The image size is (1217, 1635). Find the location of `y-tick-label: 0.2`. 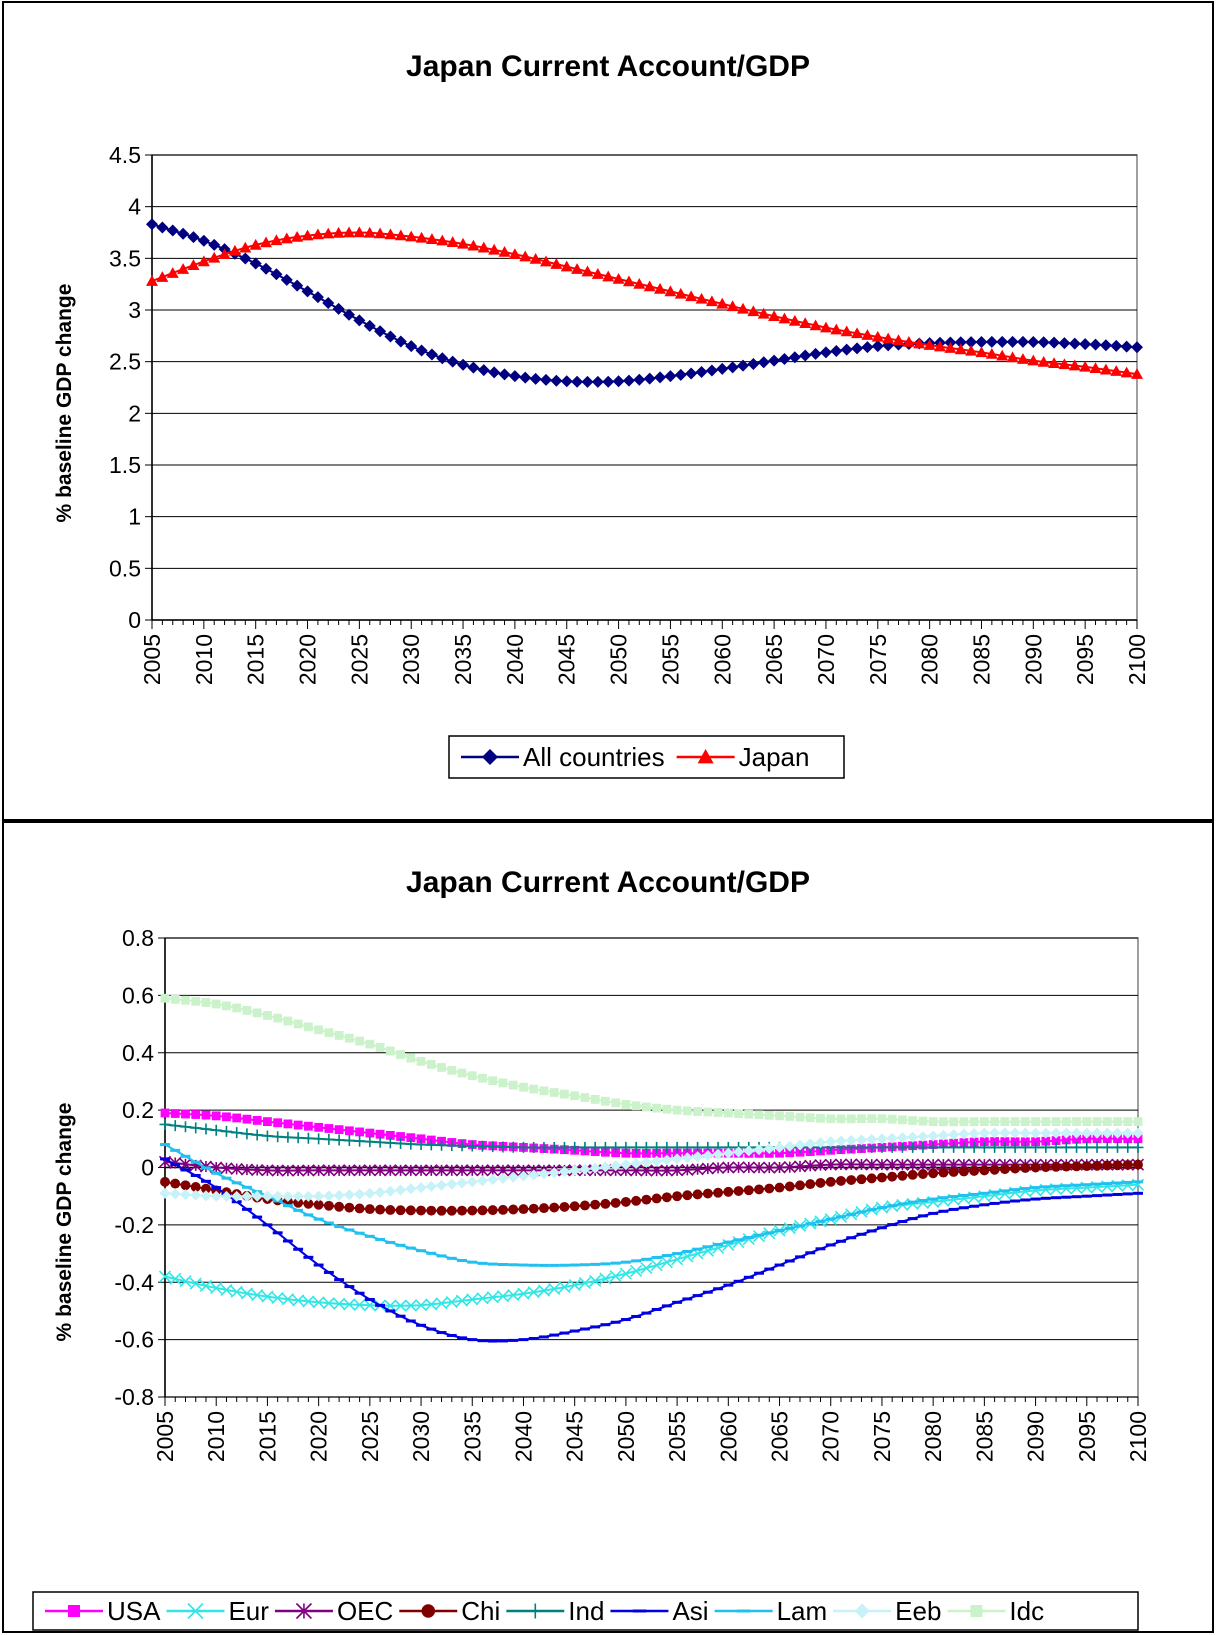

y-tick-label: 0.2 is located at coordinates (138, 1110).